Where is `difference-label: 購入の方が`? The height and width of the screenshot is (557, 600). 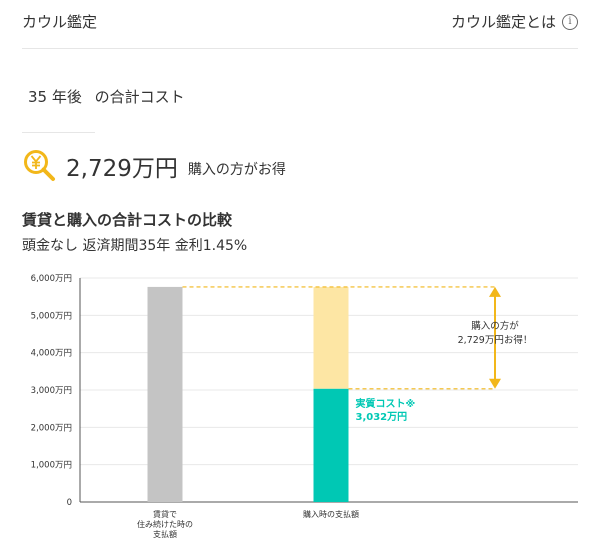 difference-label: 購入の方が is located at coordinates (495, 326).